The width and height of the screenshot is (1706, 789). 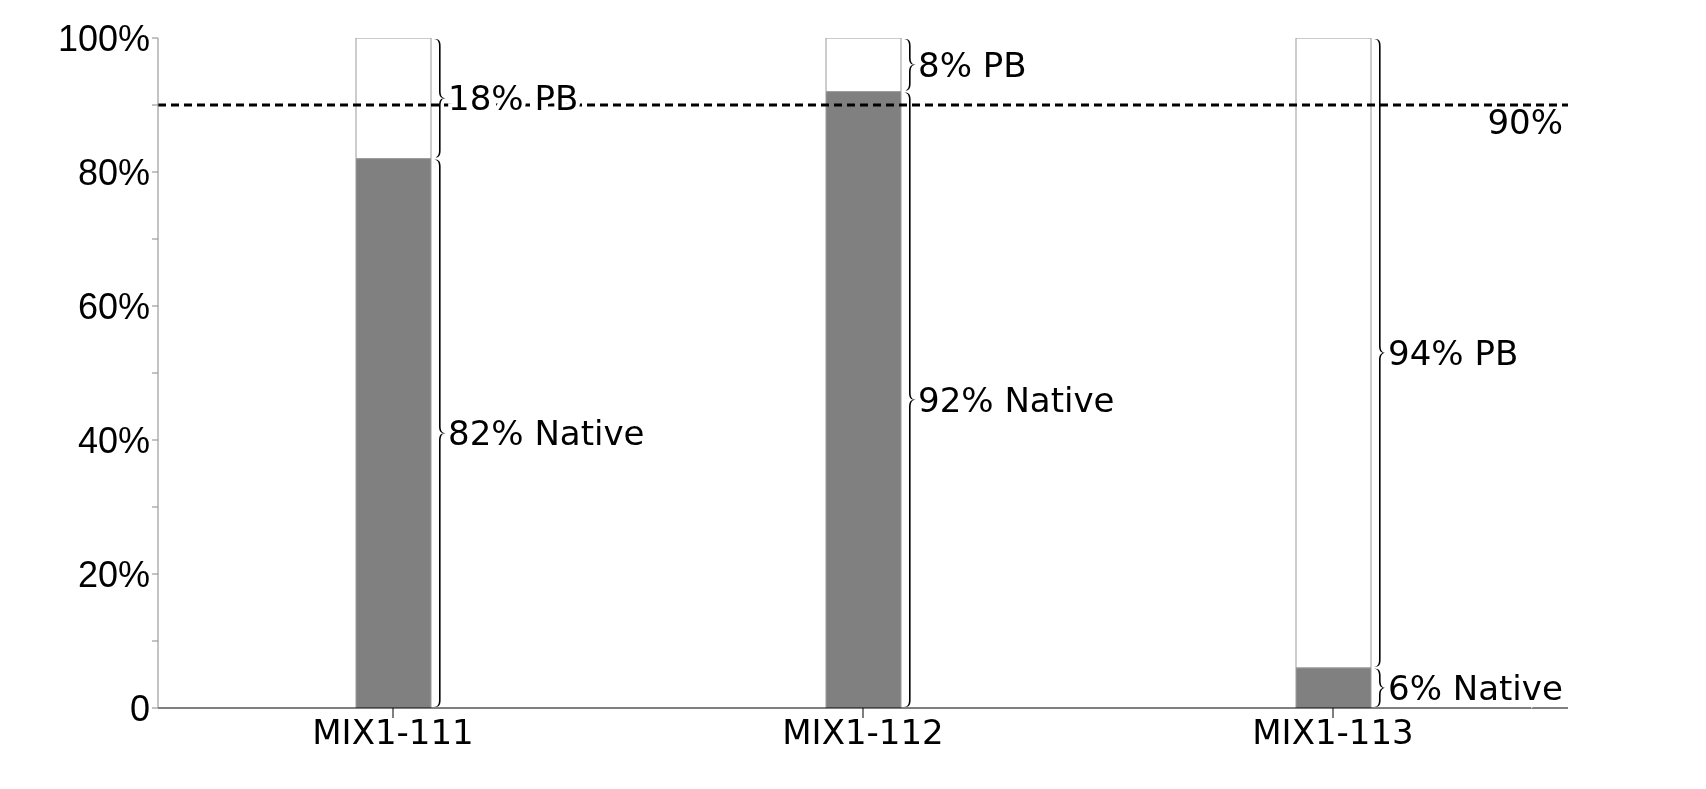 I want to click on y-tick-label: 100%, so click(x=103, y=38).